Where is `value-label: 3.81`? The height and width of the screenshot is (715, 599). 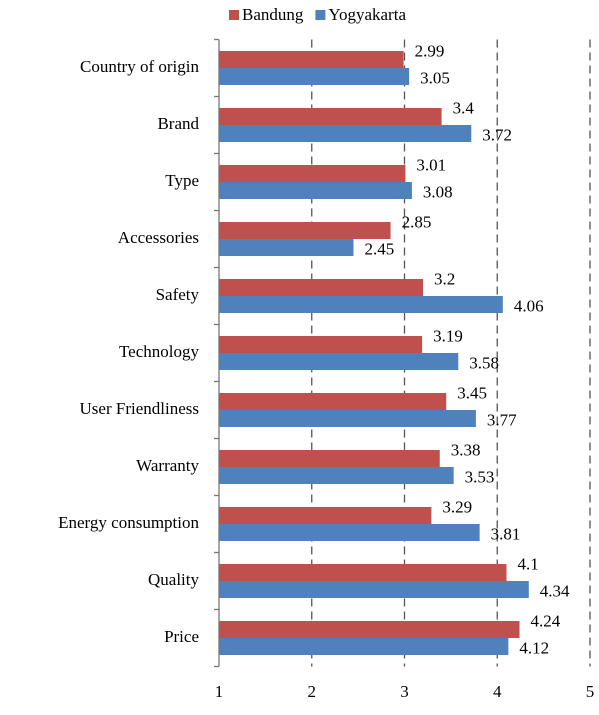 value-label: 3.81 is located at coordinates (506, 533).